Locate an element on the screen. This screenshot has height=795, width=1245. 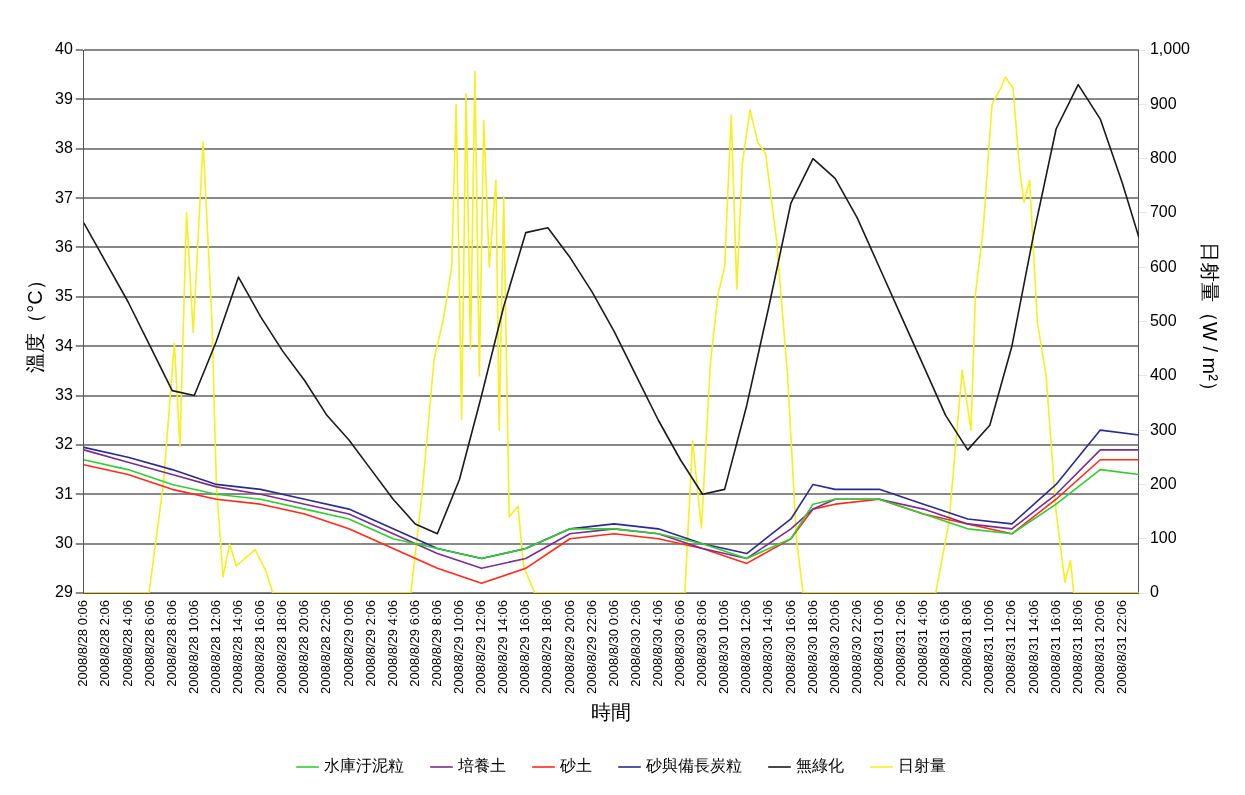
x-tick-label: 2008/8/29 20:06 is located at coordinates (569, 647).